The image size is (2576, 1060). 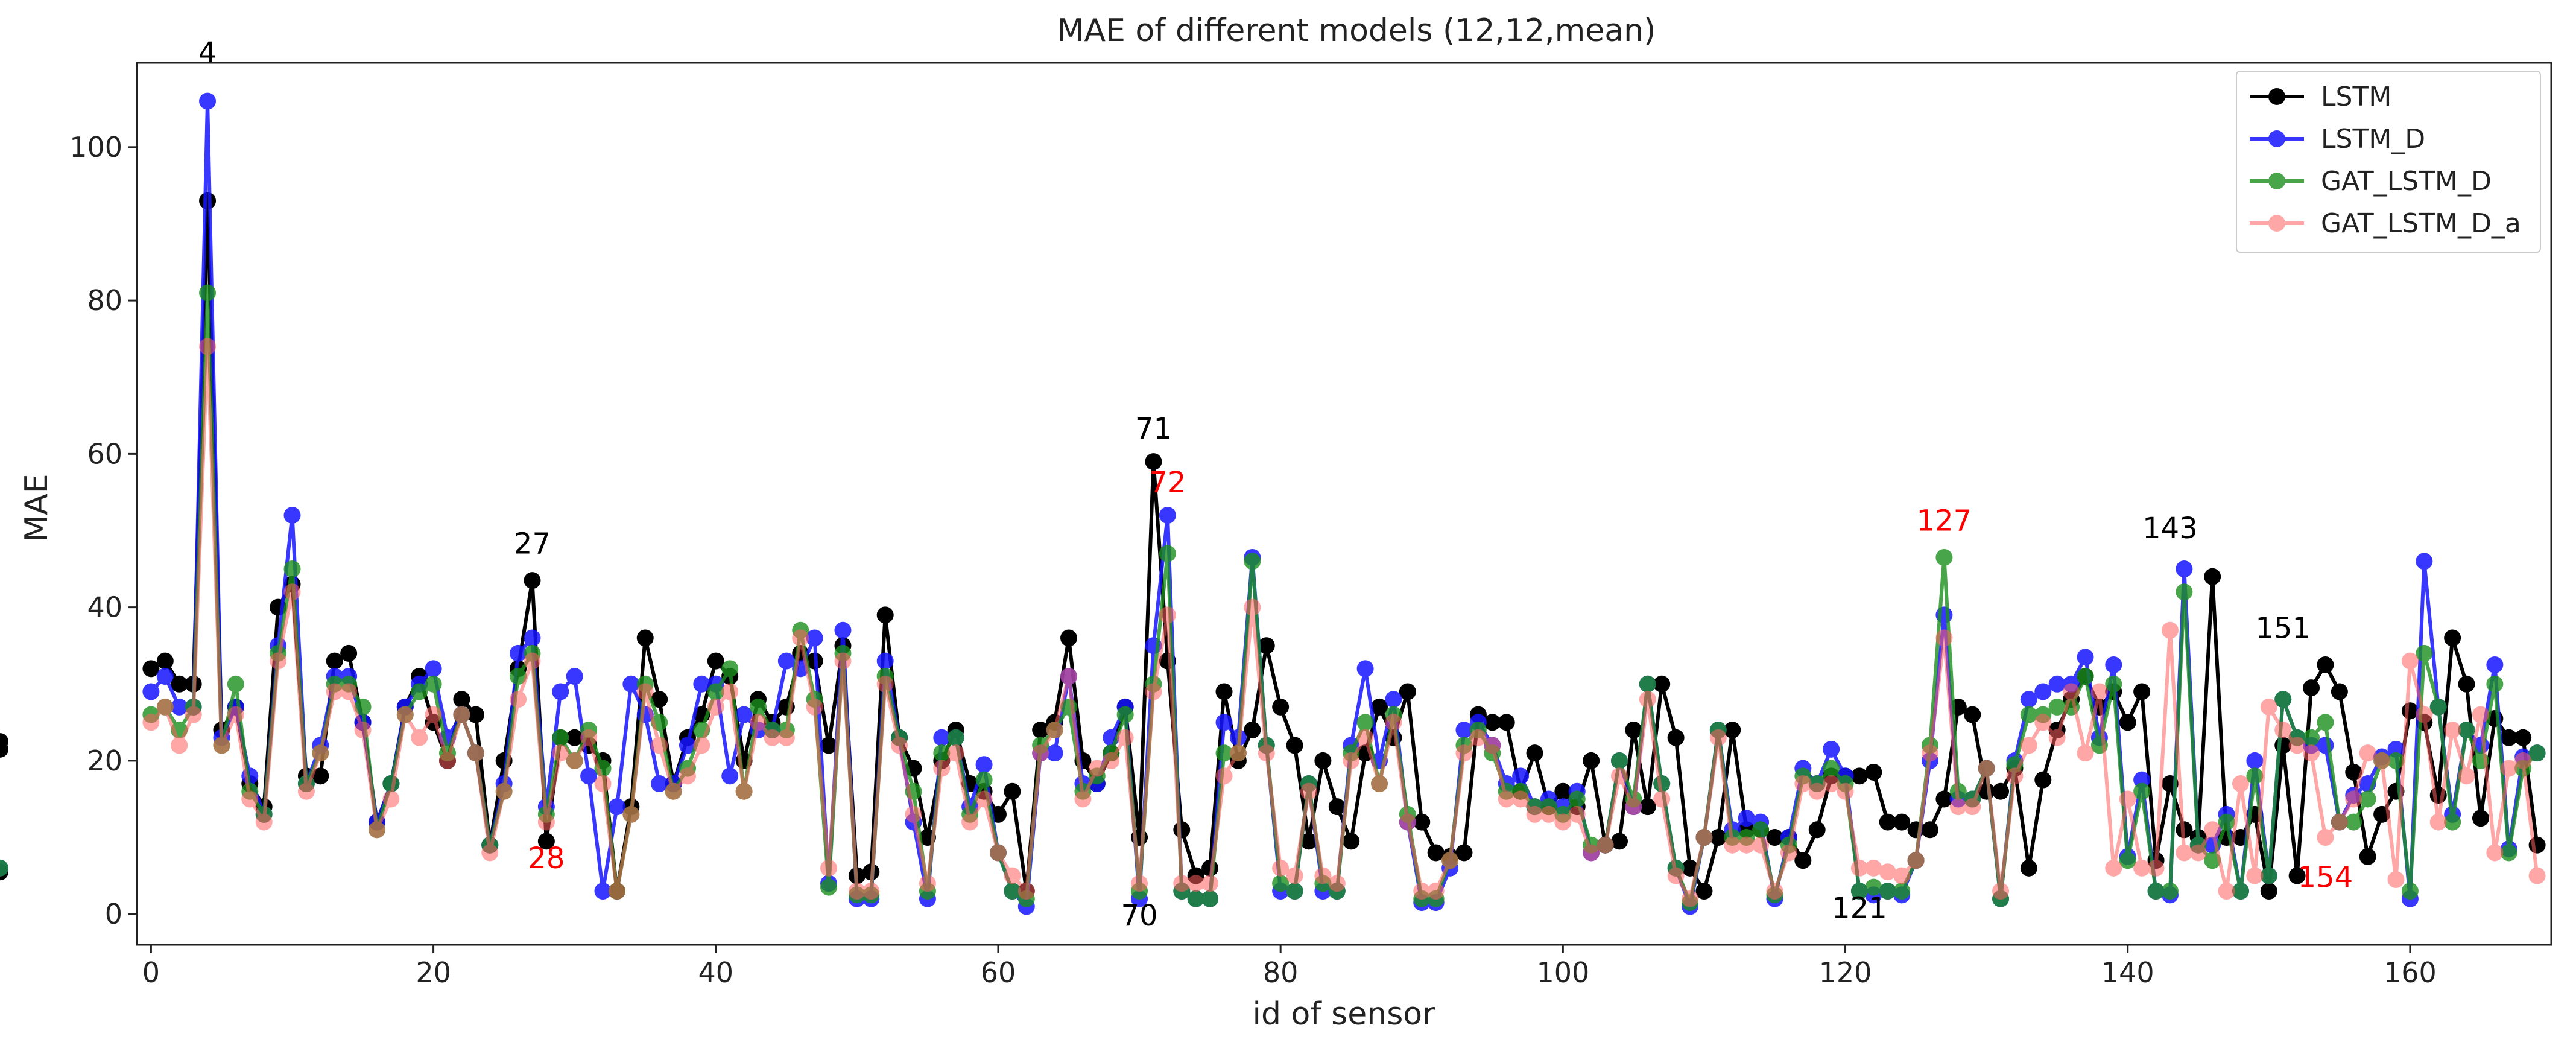 I want to click on annotation-label: 143, so click(x=2170, y=528).